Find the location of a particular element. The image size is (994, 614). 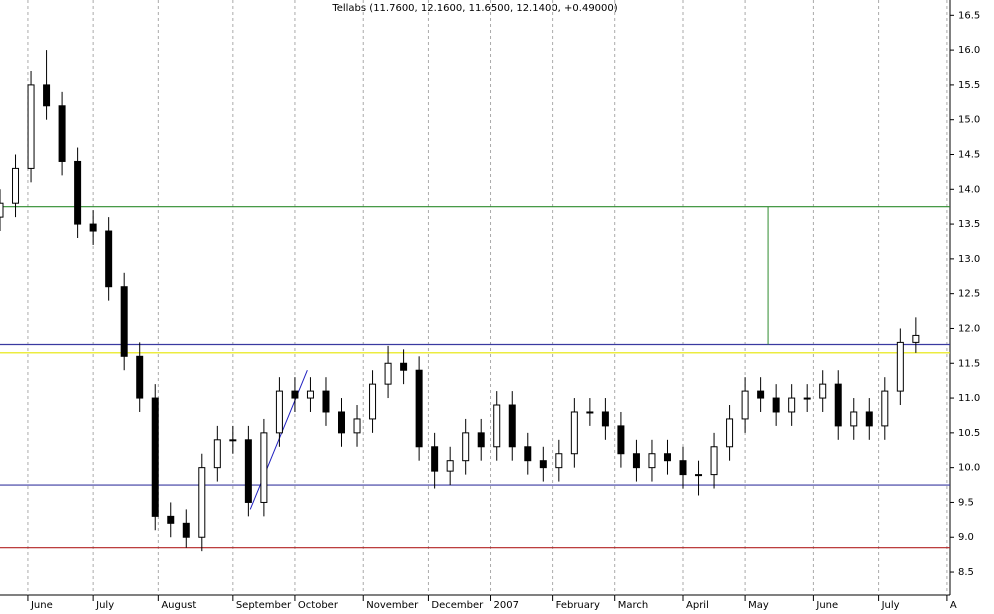

x-tick-label: May is located at coordinates (758, 605).